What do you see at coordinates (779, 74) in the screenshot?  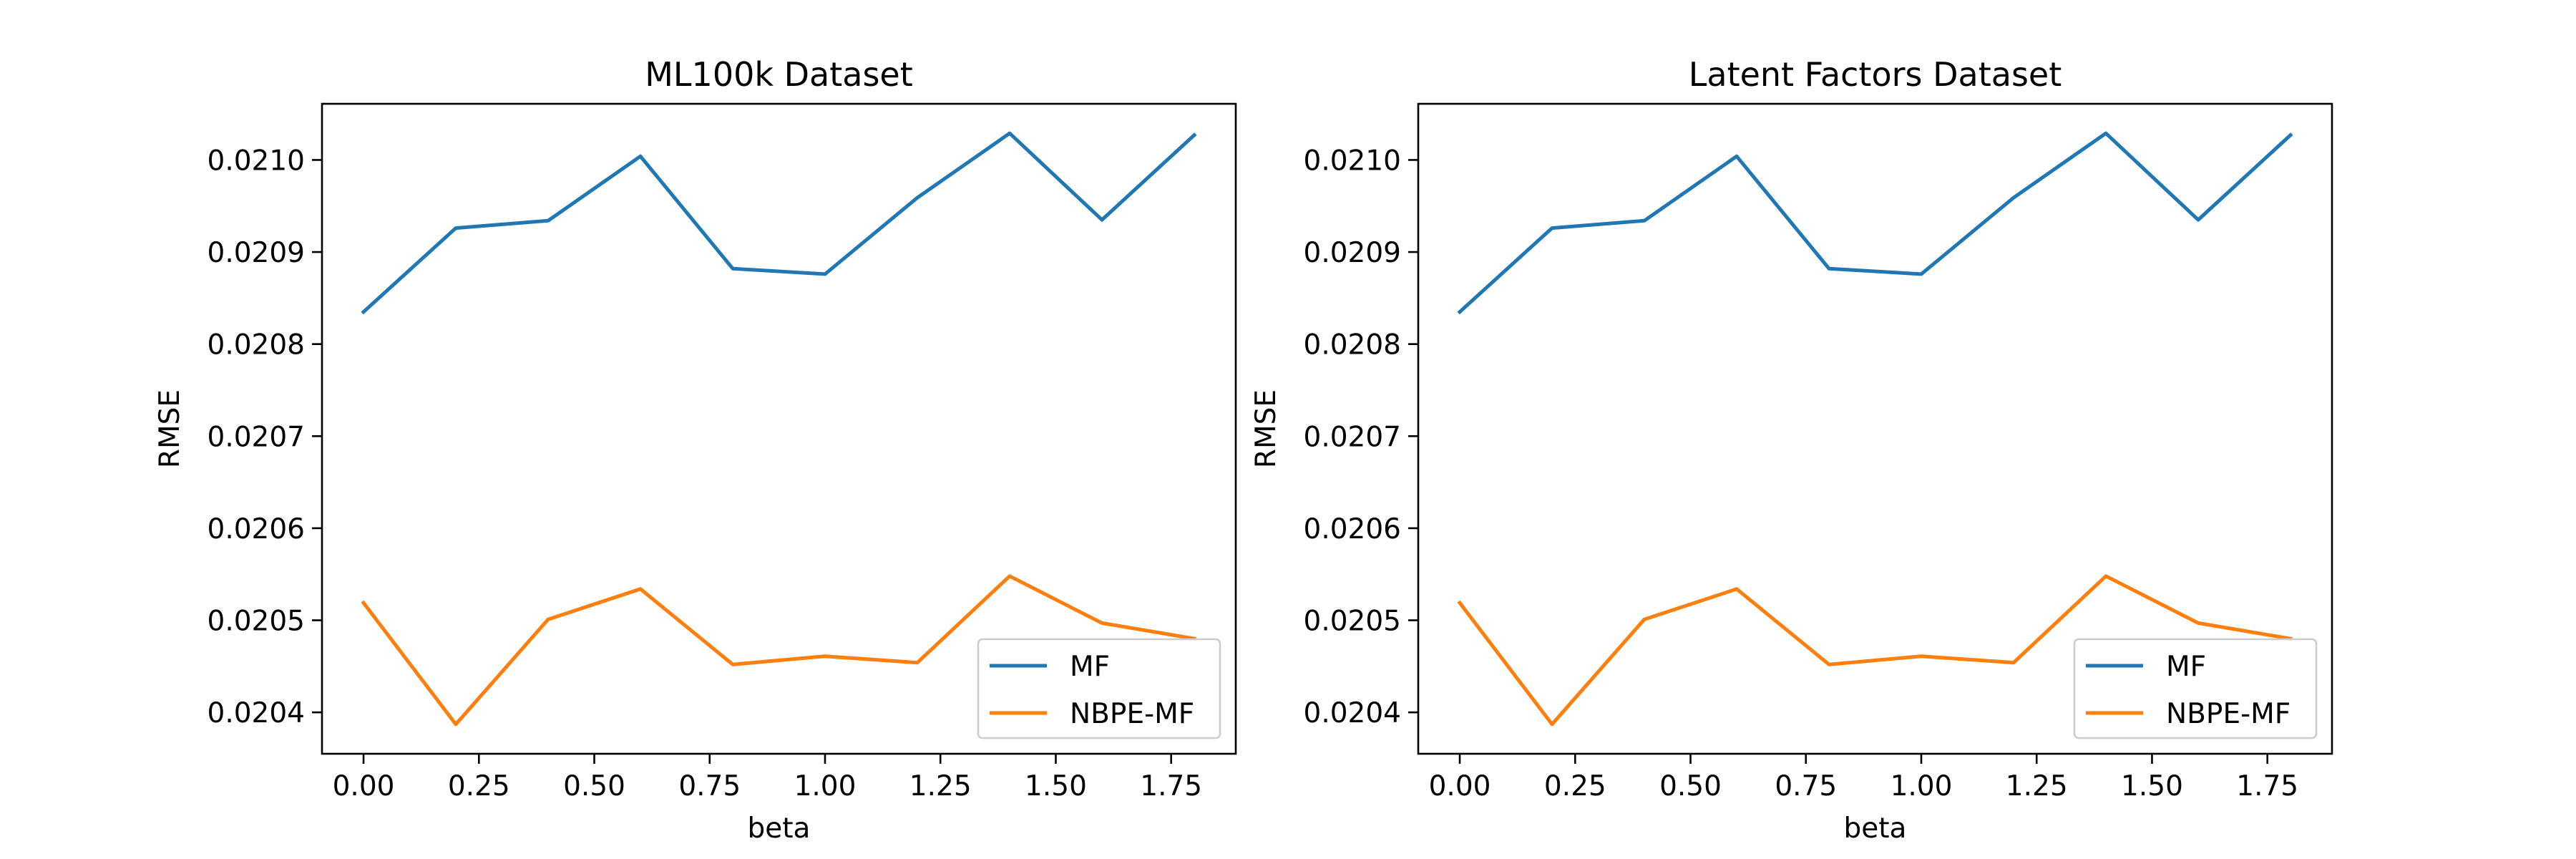 I see `chart-title: ML100k Dataset` at bounding box center [779, 74].